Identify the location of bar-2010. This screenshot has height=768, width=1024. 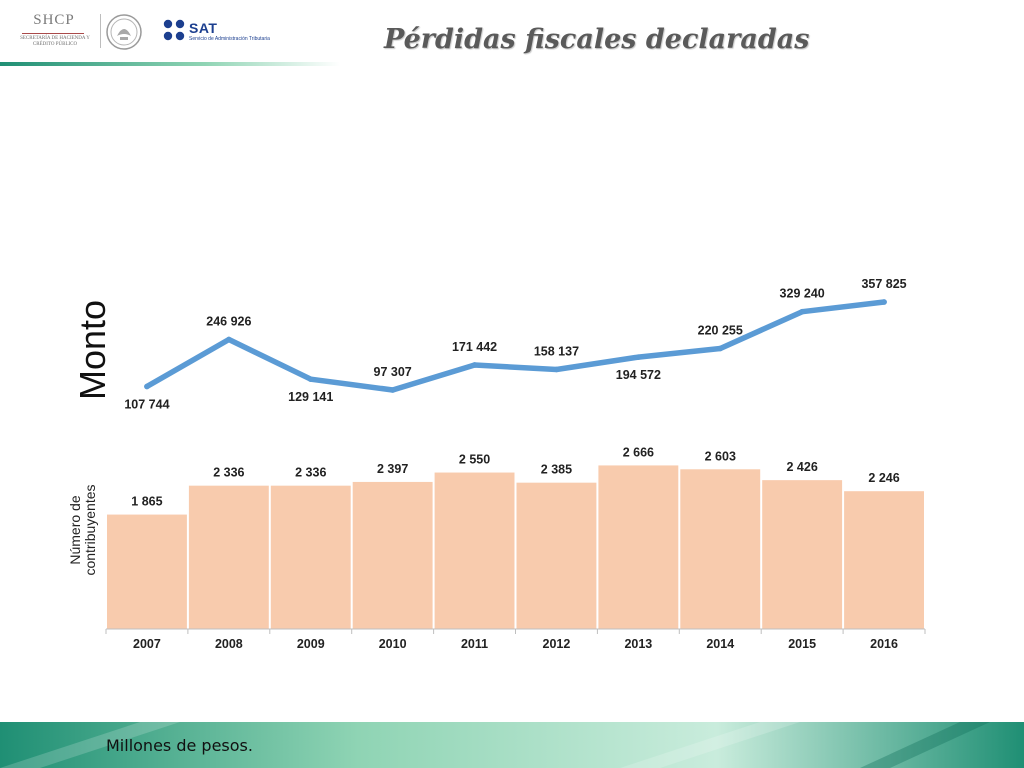
(392, 555).